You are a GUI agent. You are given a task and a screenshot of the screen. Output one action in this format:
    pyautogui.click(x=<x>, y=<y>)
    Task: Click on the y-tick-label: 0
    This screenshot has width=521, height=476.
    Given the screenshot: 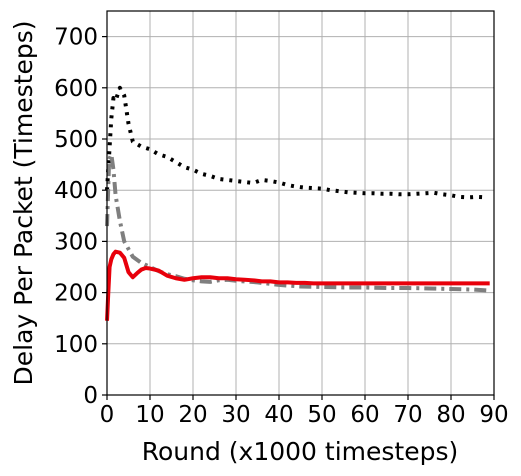 What is the action you would take?
    pyautogui.click(x=90, y=396)
    